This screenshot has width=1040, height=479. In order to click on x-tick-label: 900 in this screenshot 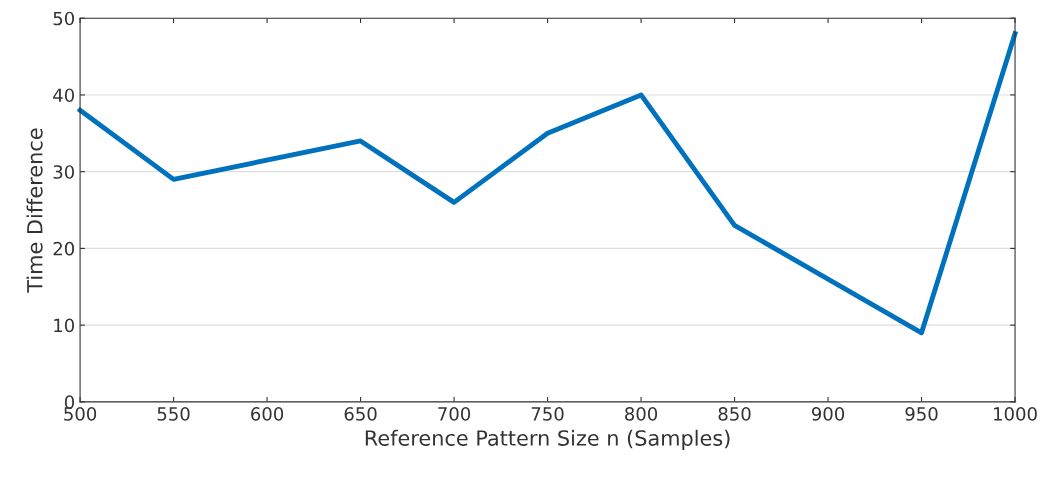, I will do `click(828, 414)`.